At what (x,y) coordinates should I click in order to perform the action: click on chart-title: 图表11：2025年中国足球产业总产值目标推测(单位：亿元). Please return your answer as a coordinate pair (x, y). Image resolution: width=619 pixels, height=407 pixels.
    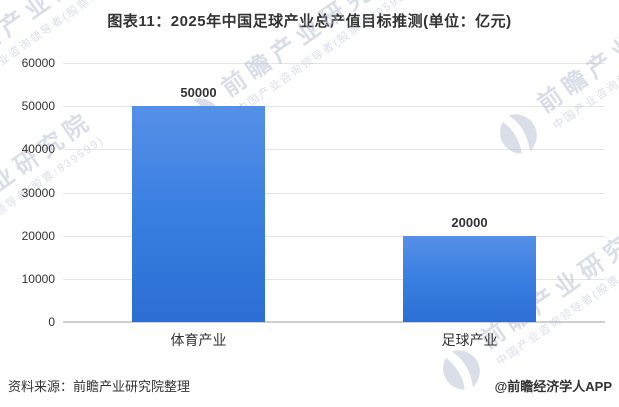
    Looking at the image, I should click on (309, 21).